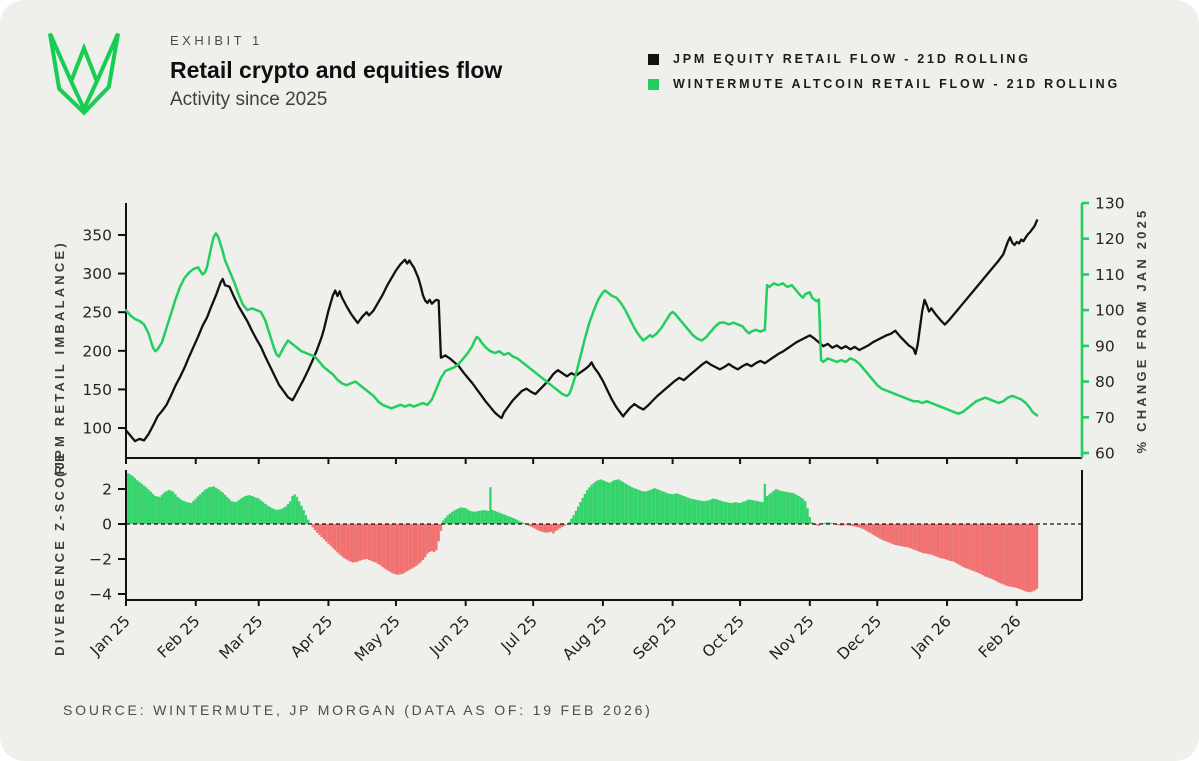 This screenshot has height=761, width=1199. I want to click on main-right-tick-labels: 60 70 80 90 100 110 120 130, so click(1110, 329).